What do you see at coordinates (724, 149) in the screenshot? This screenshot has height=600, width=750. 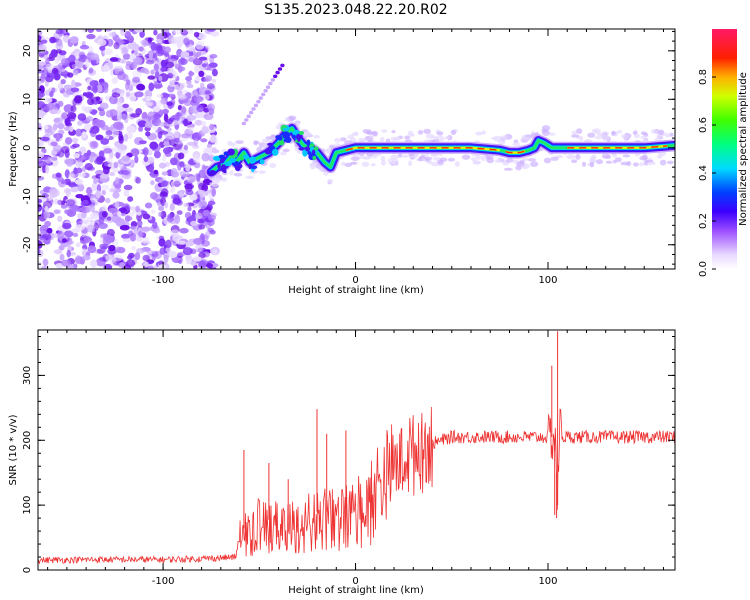 I see `colorbar-gradient` at bounding box center [724, 149].